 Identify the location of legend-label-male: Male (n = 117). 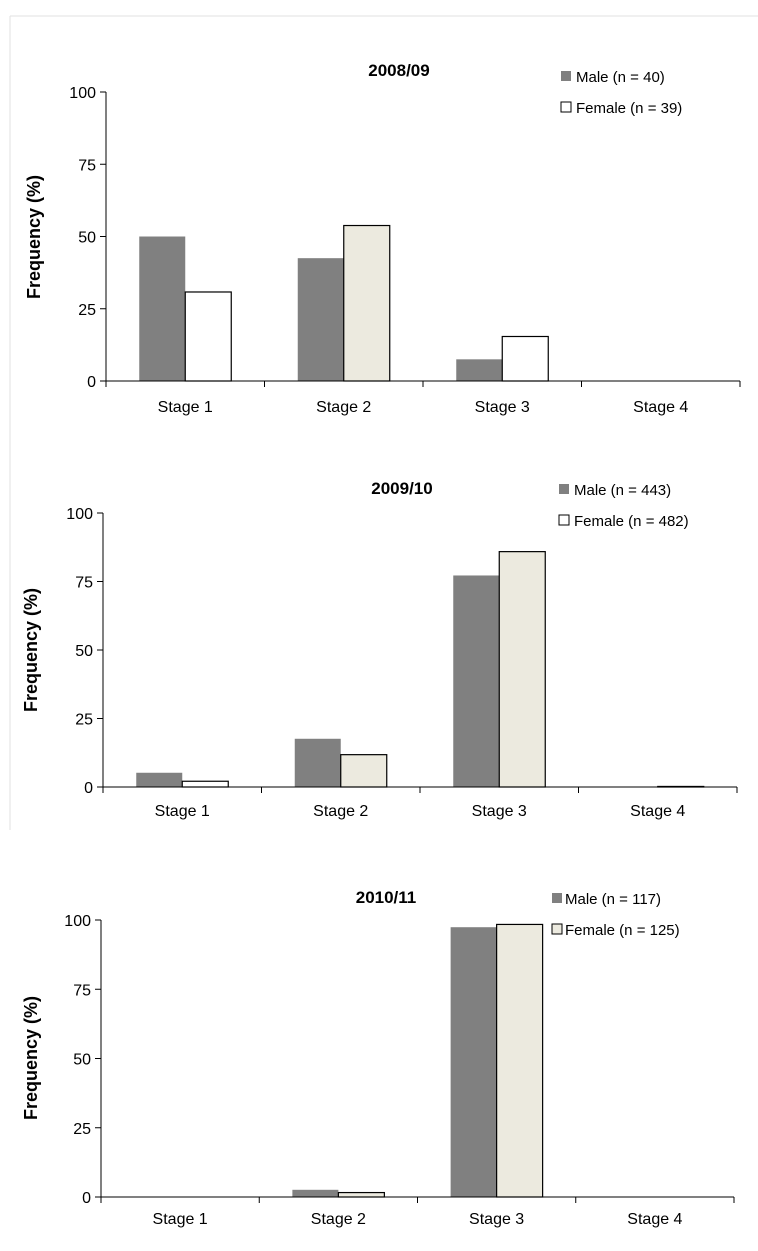
(613, 899).